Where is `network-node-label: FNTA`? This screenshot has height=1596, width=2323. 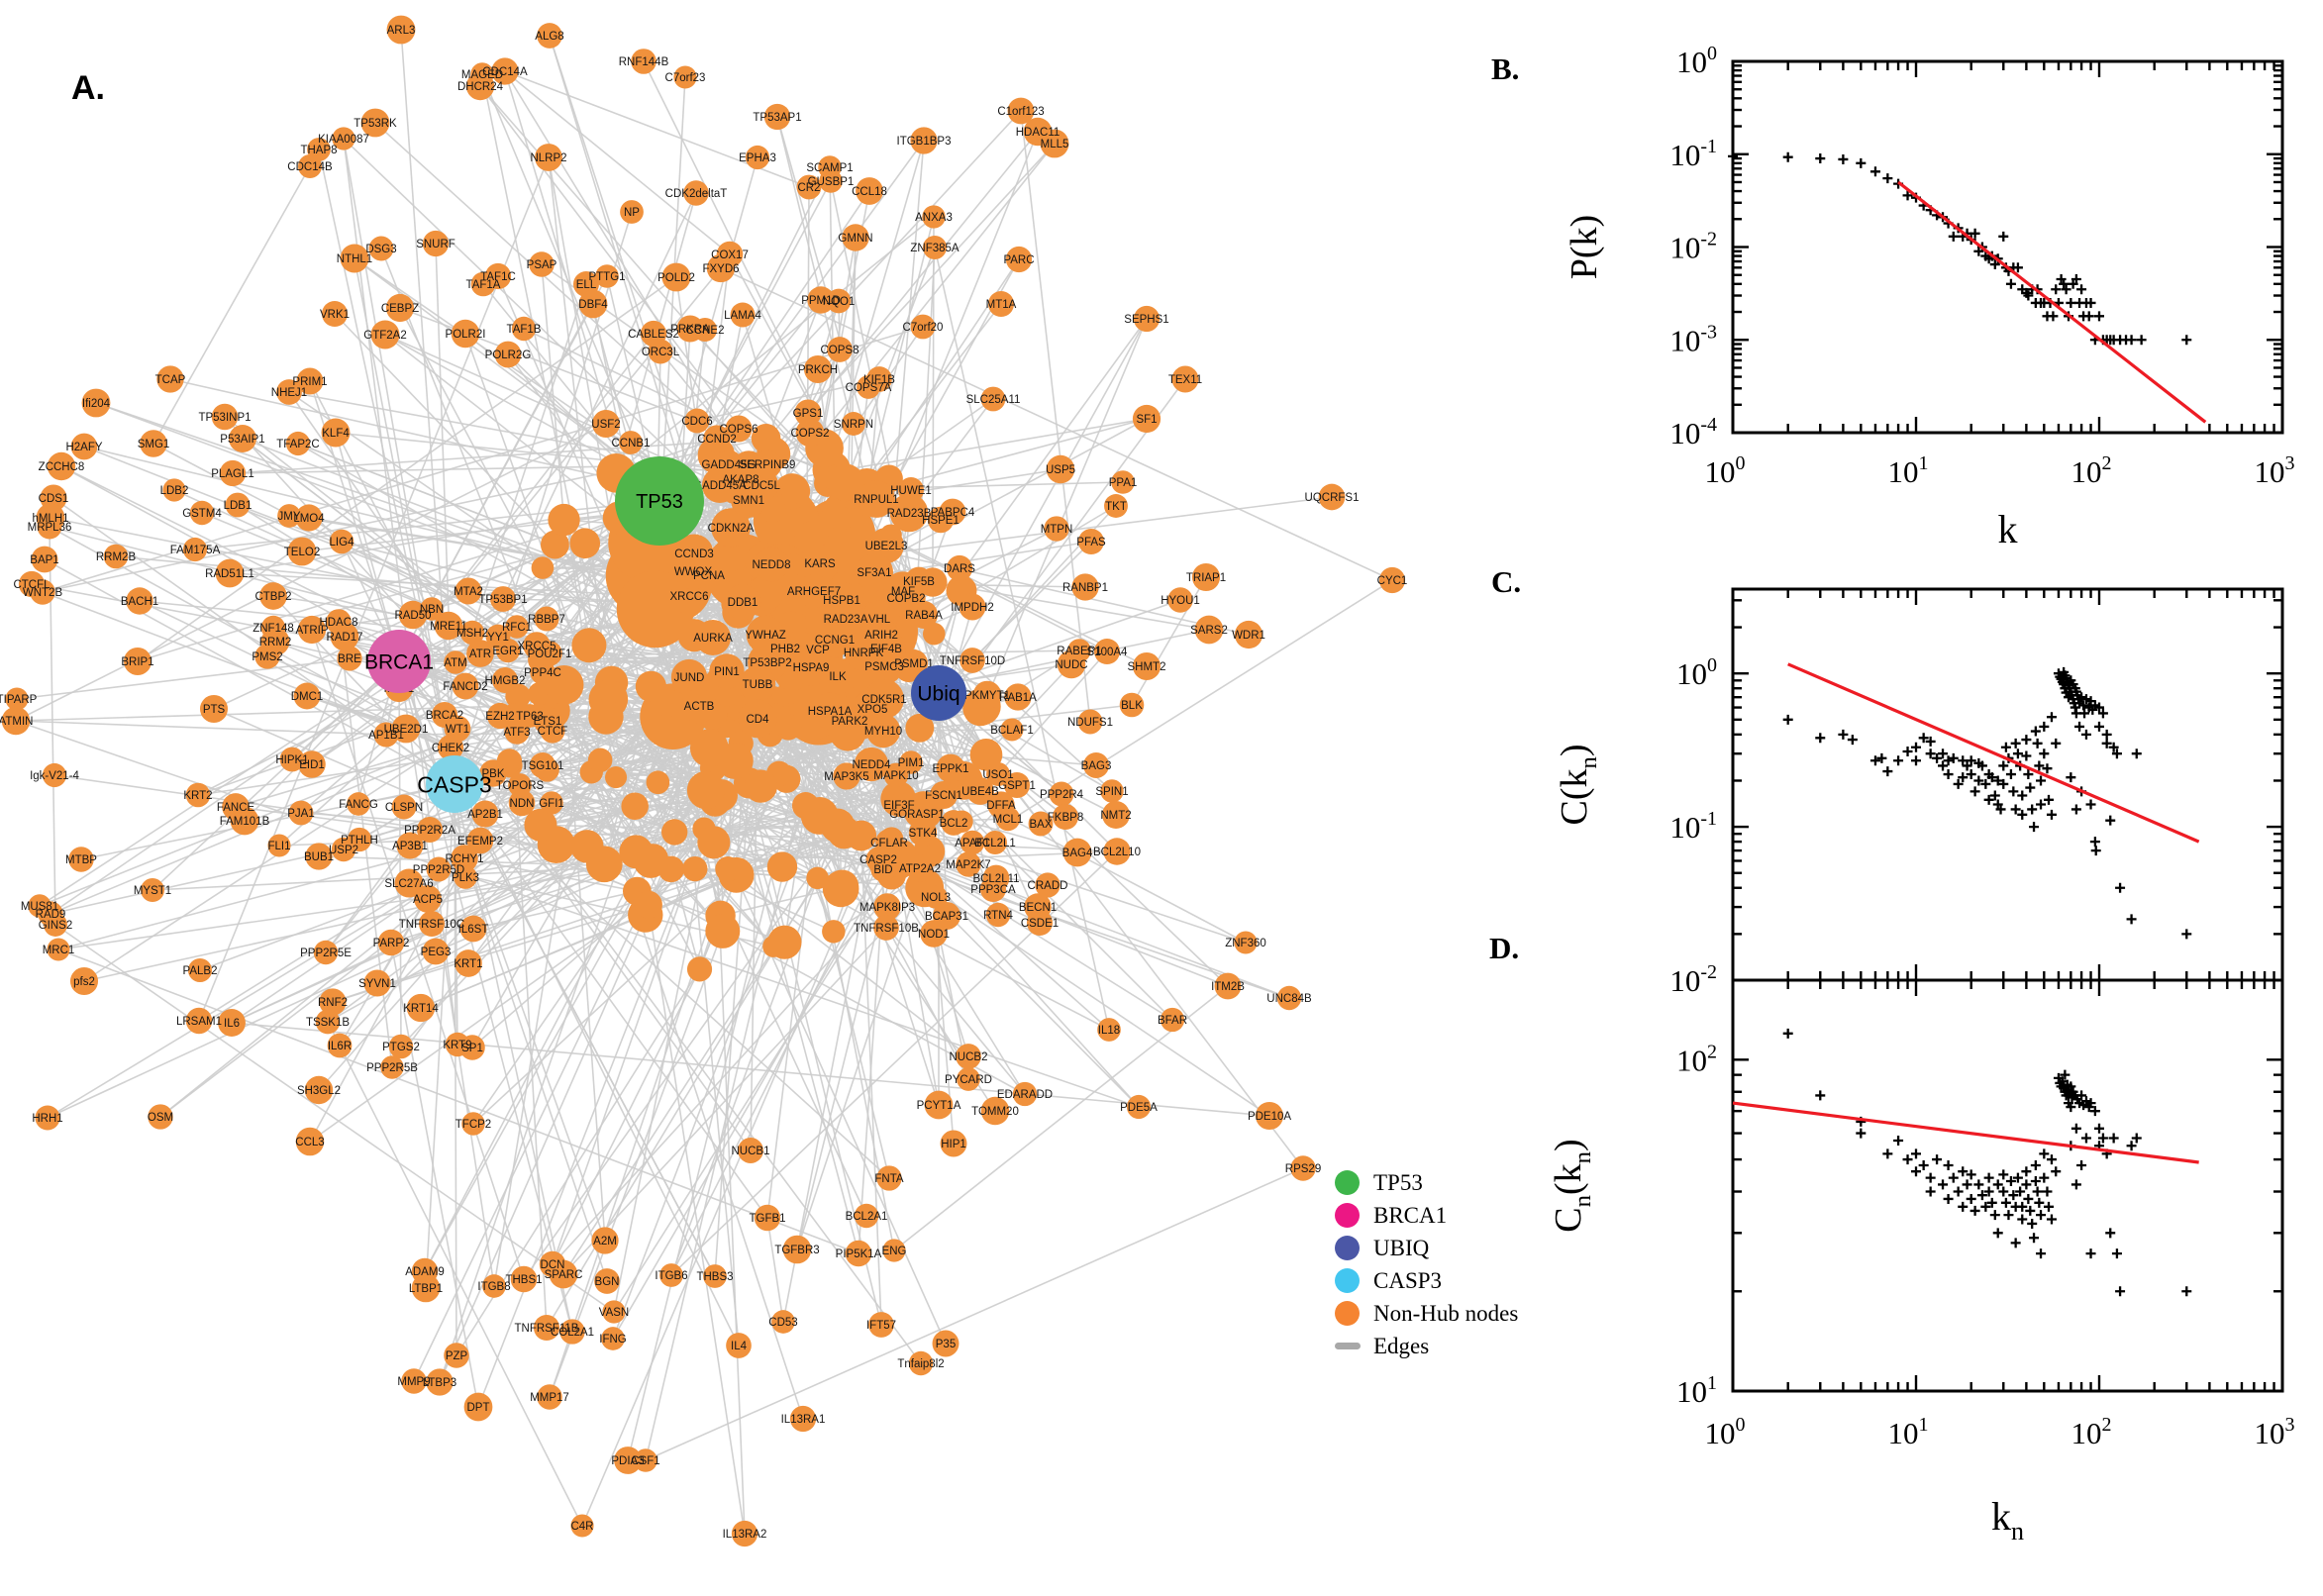 network-node-label: FNTA is located at coordinates (889, 1179).